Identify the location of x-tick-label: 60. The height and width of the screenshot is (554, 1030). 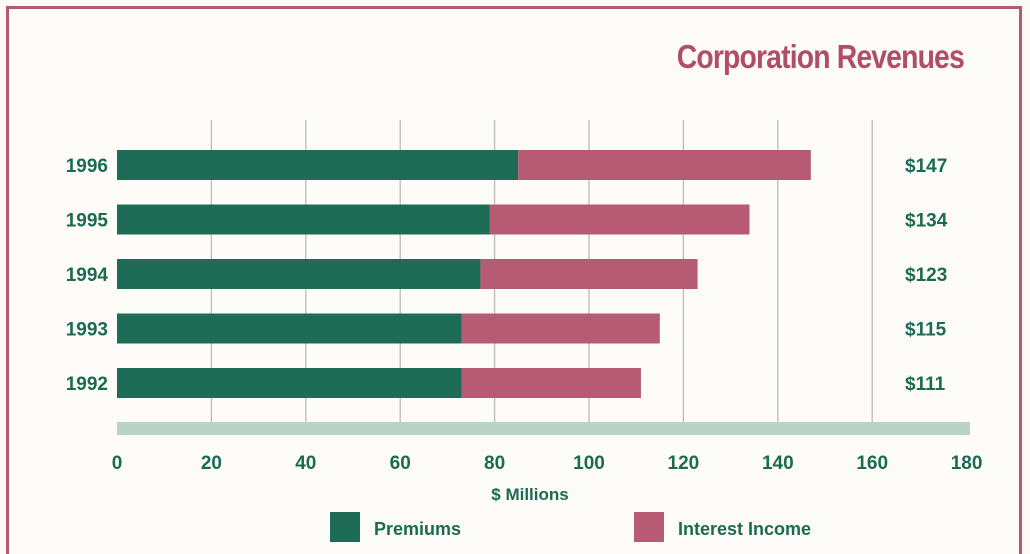
(400, 463).